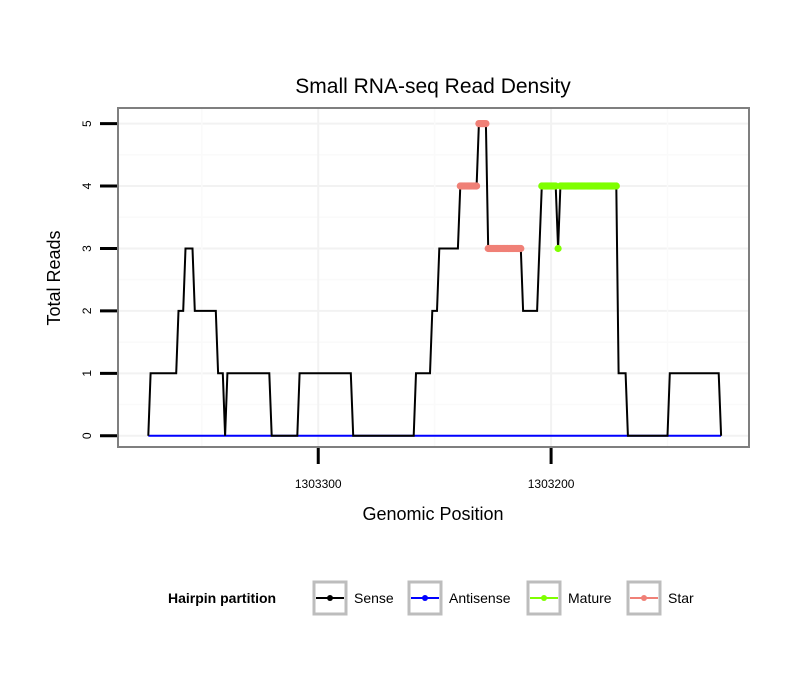 The image size is (810, 690). I want to click on chart-title: Small RNA-seq Read Density, so click(433, 86).